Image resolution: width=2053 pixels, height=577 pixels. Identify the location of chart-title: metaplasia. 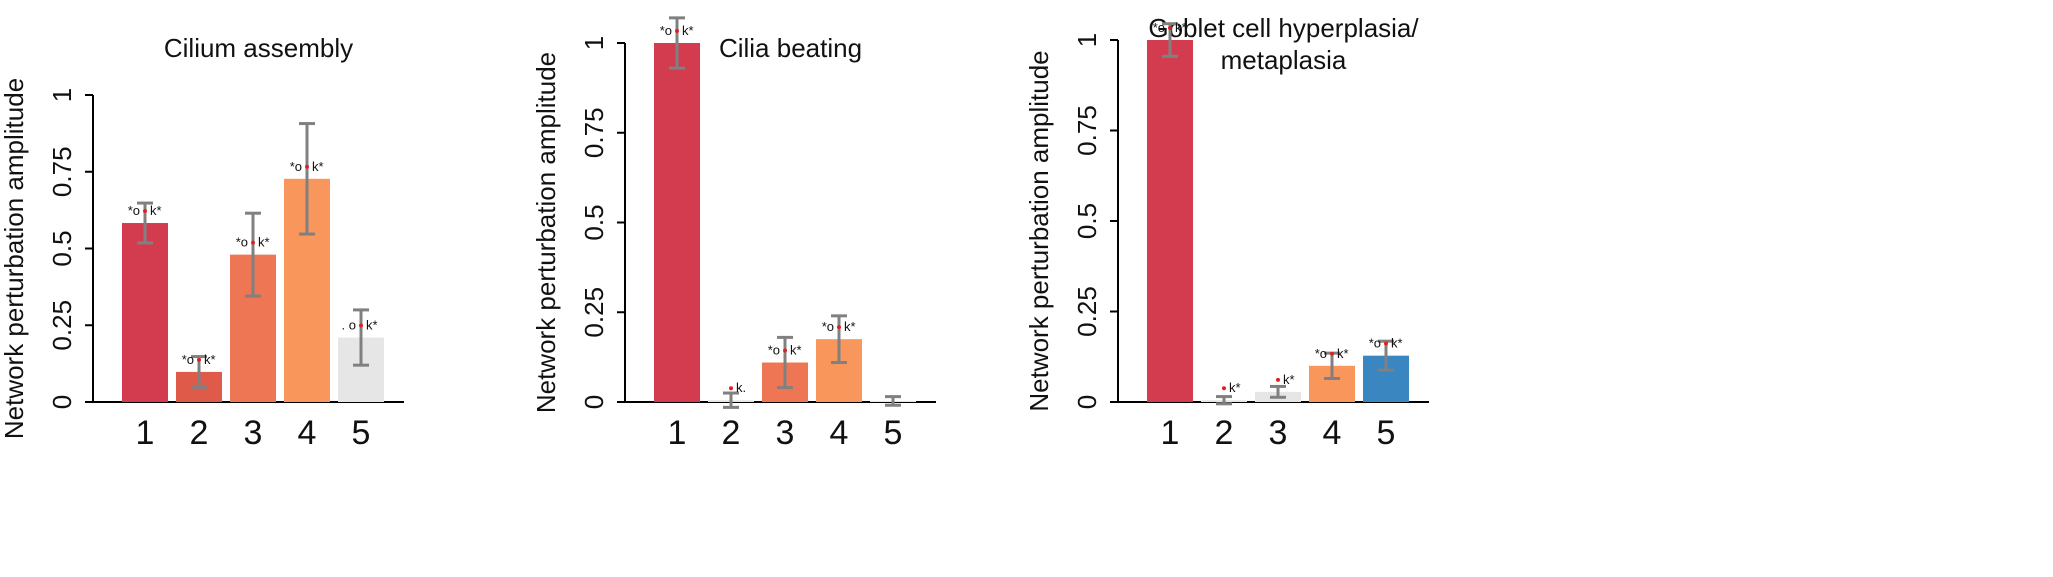
(1284, 60).